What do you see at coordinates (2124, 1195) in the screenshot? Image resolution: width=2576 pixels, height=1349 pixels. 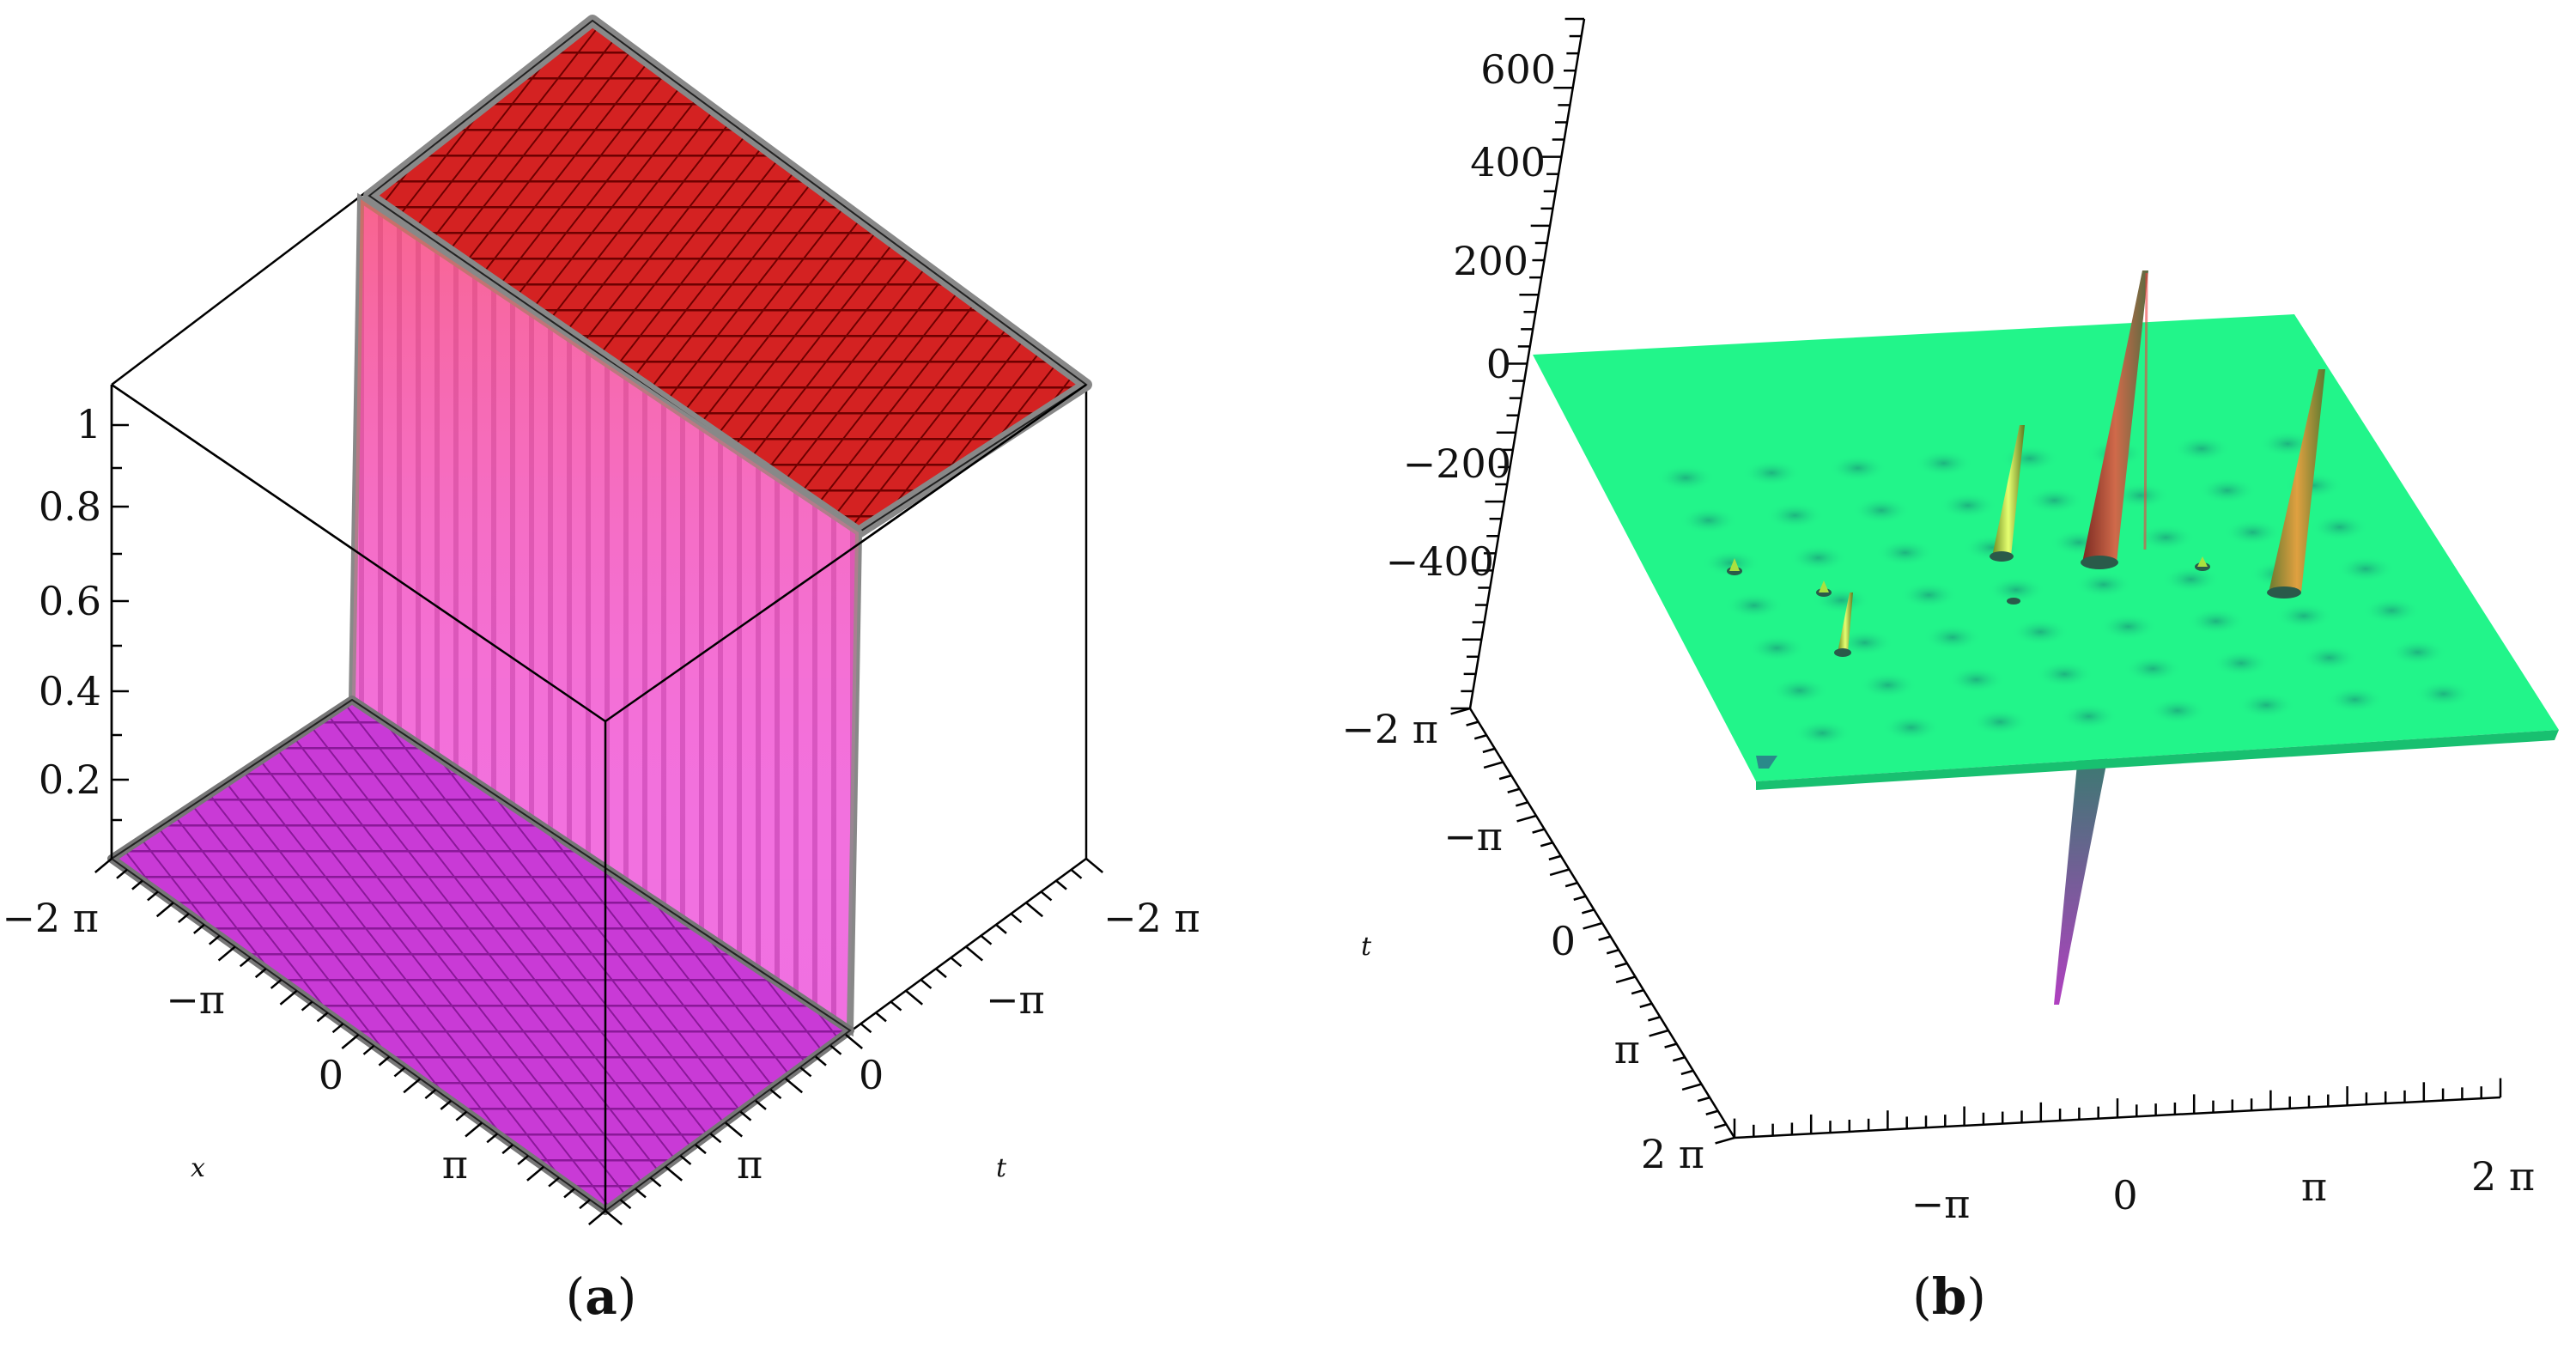 I see `panel-b-x-tick-0: 0` at bounding box center [2124, 1195].